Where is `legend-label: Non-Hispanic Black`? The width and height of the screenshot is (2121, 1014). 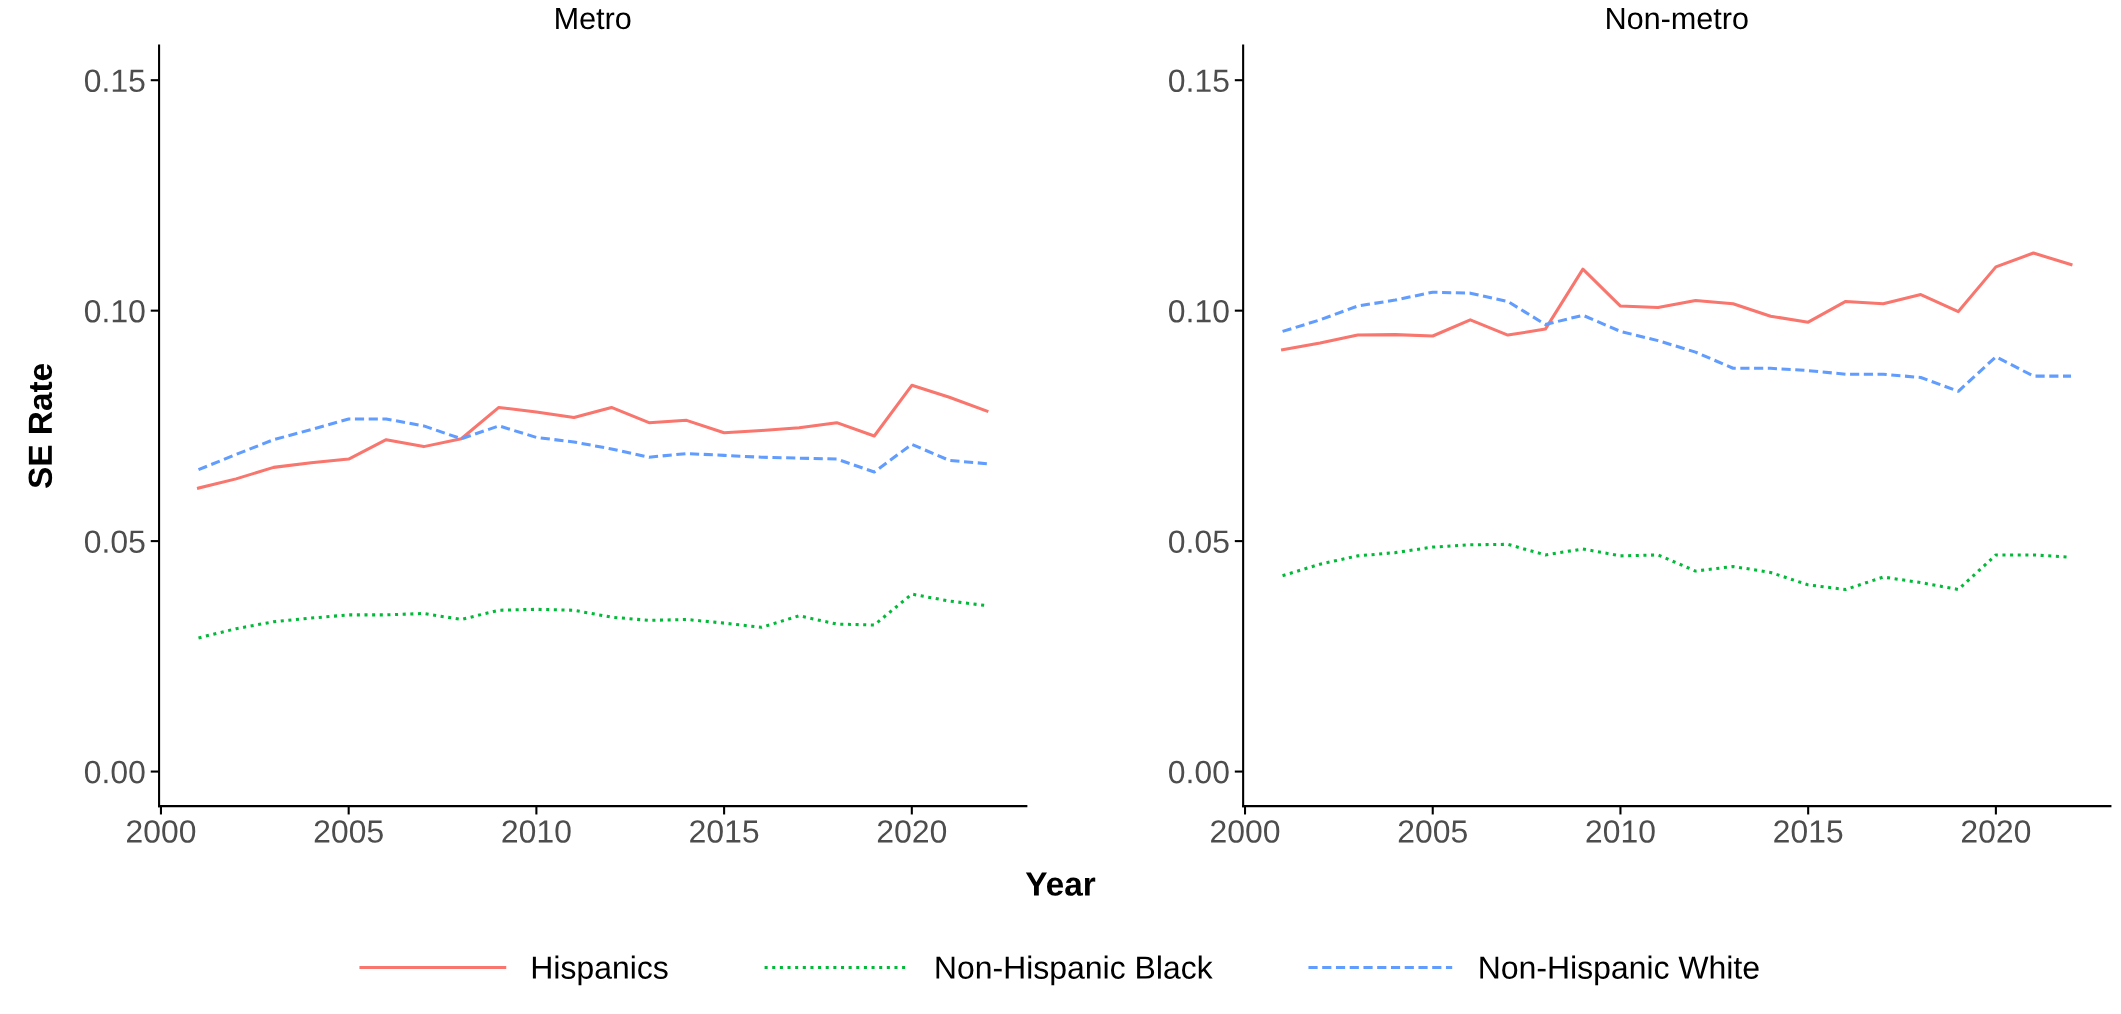
legend-label: Non-Hispanic Black is located at coordinates (1074, 970).